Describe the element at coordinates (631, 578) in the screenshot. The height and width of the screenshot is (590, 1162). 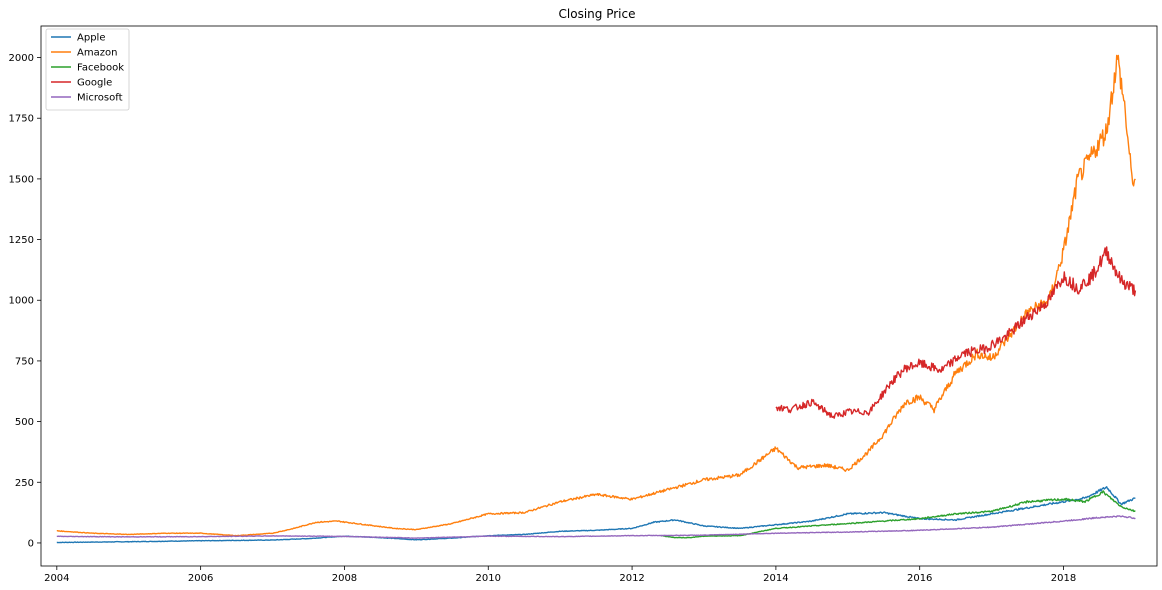
I see `x-tick-label: 2012` at that location.